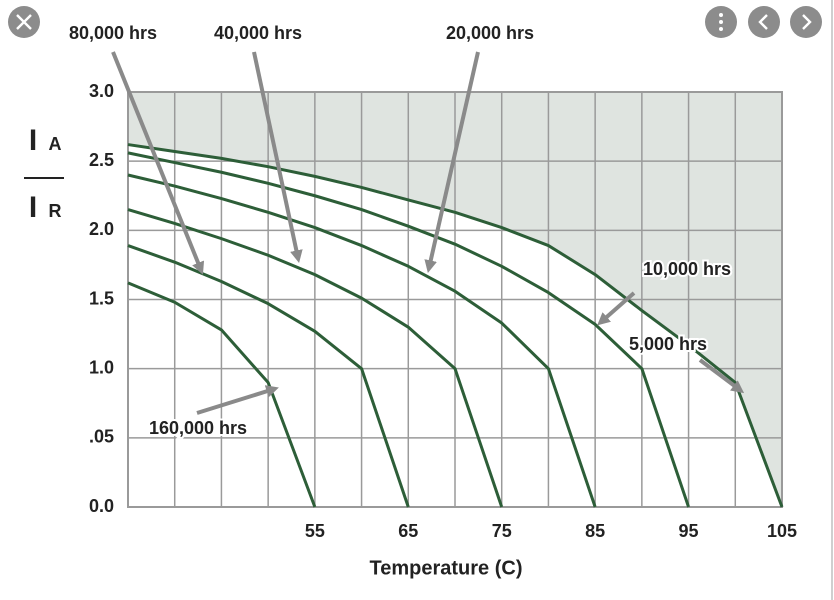  I want to click on more-button, so click(721, 22).